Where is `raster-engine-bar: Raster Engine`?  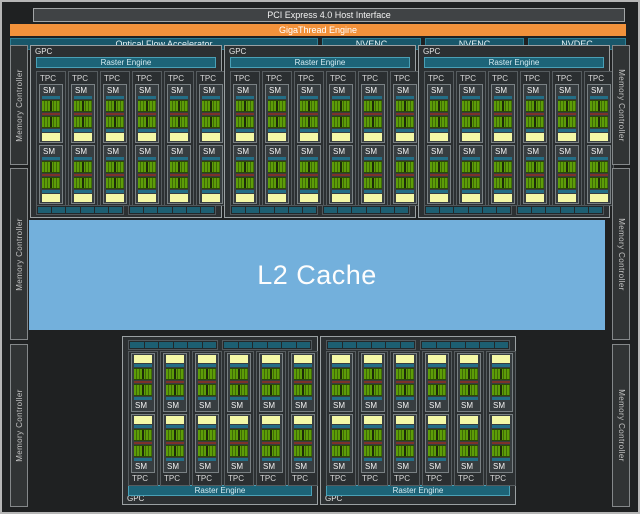
raster-engine-bar: Raster Engine is located at coordinates (220, 490).